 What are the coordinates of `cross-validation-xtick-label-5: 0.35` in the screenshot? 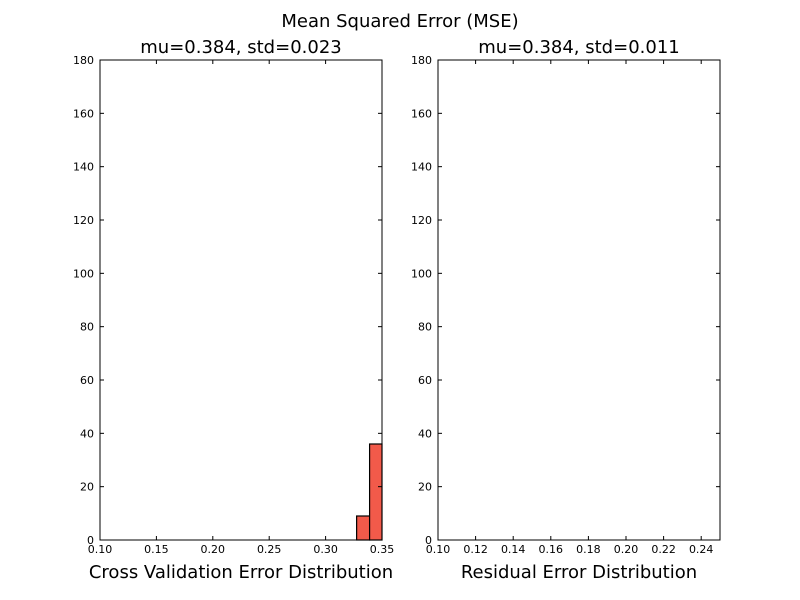 It's located at (382, 549).